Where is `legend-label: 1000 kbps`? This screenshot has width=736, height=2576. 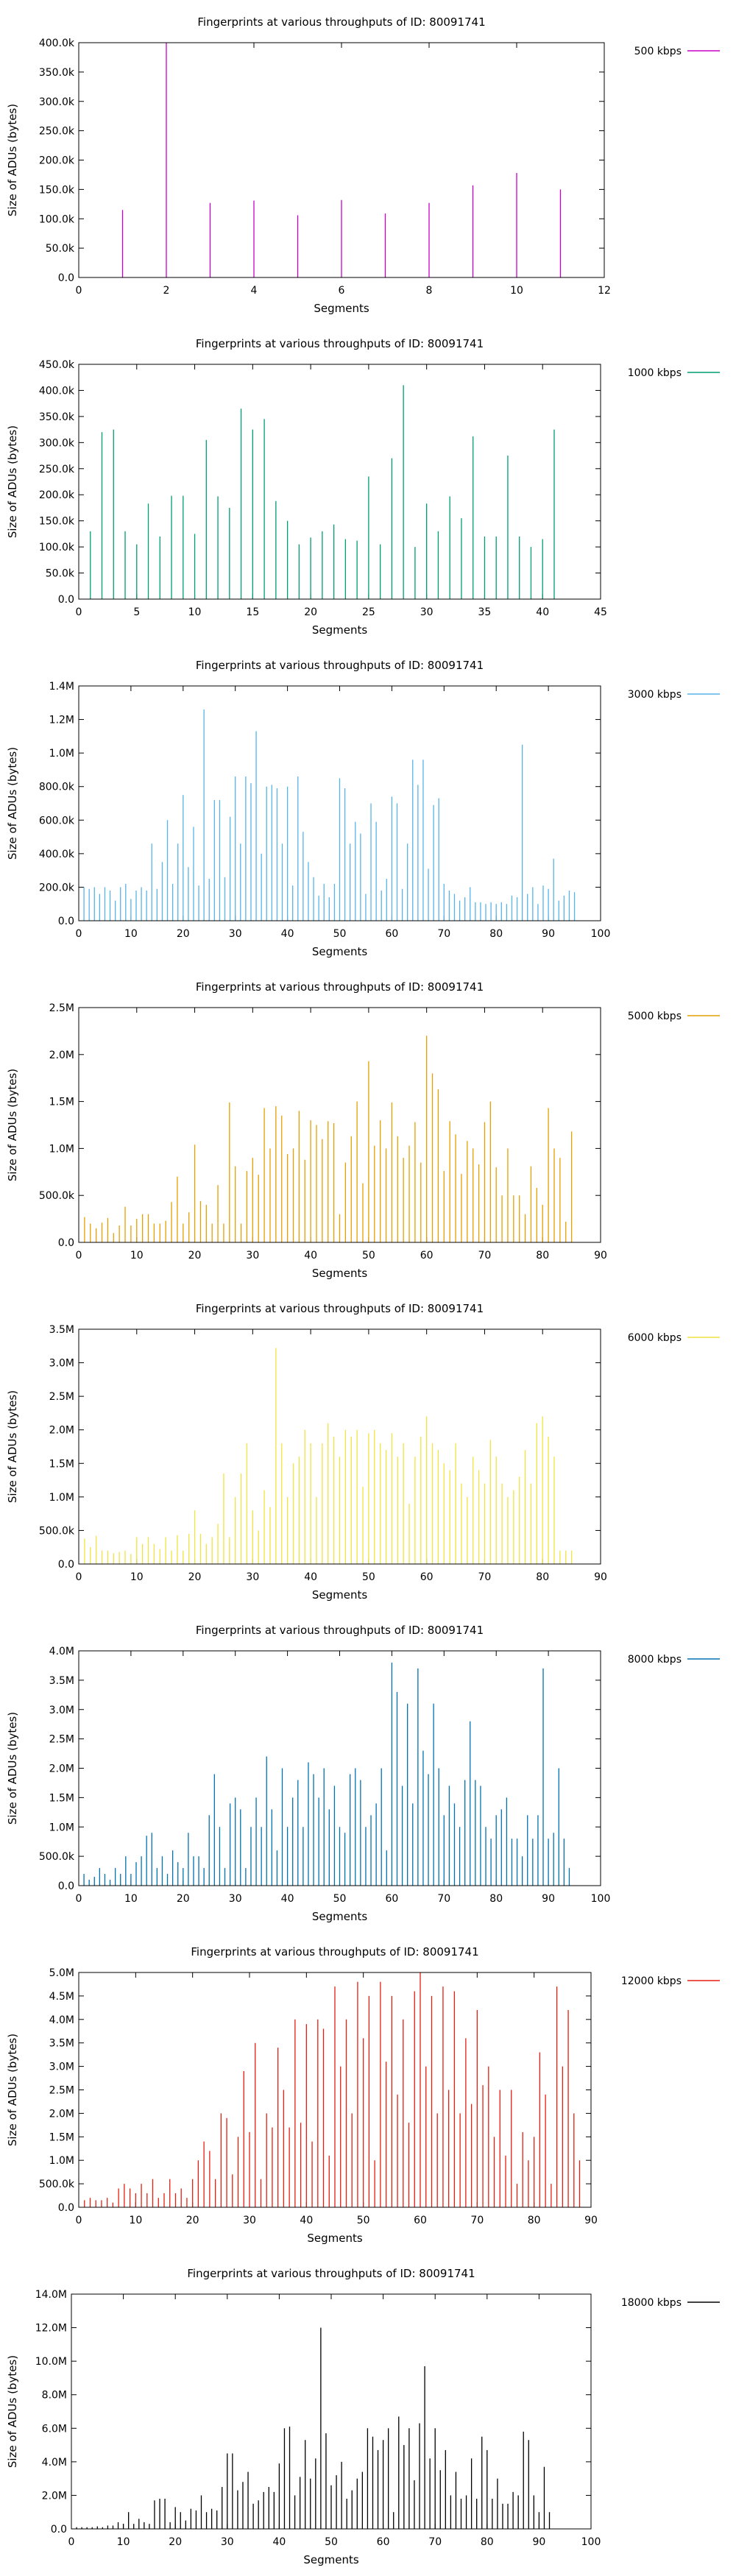 legend-label: 1000 kbps is located at coordinates (655, 373).